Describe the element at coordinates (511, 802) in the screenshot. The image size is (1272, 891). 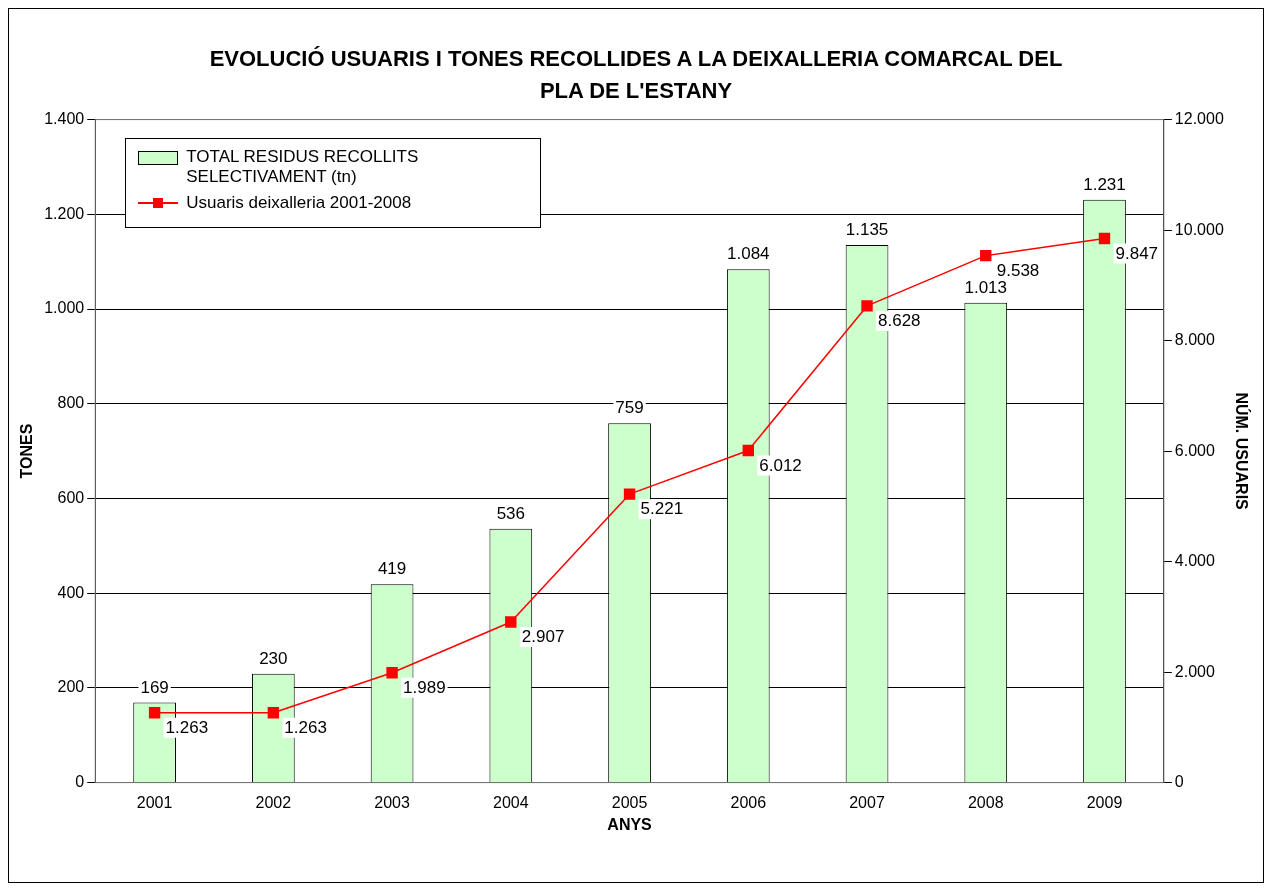
I see `x-tick-label: 2004` at that location.